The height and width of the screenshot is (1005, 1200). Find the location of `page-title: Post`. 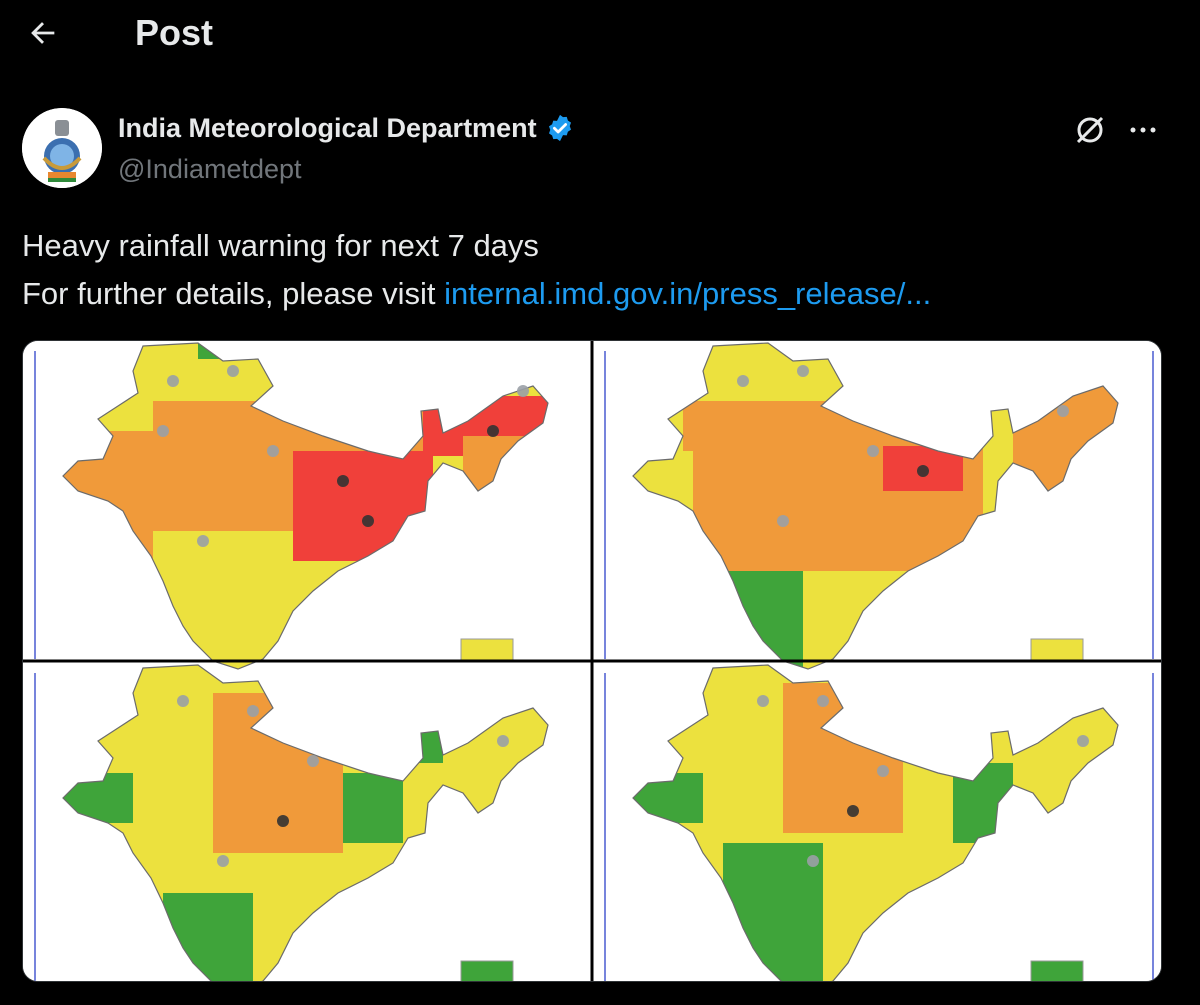

page-title: Post is located at coordinates (174, 32).